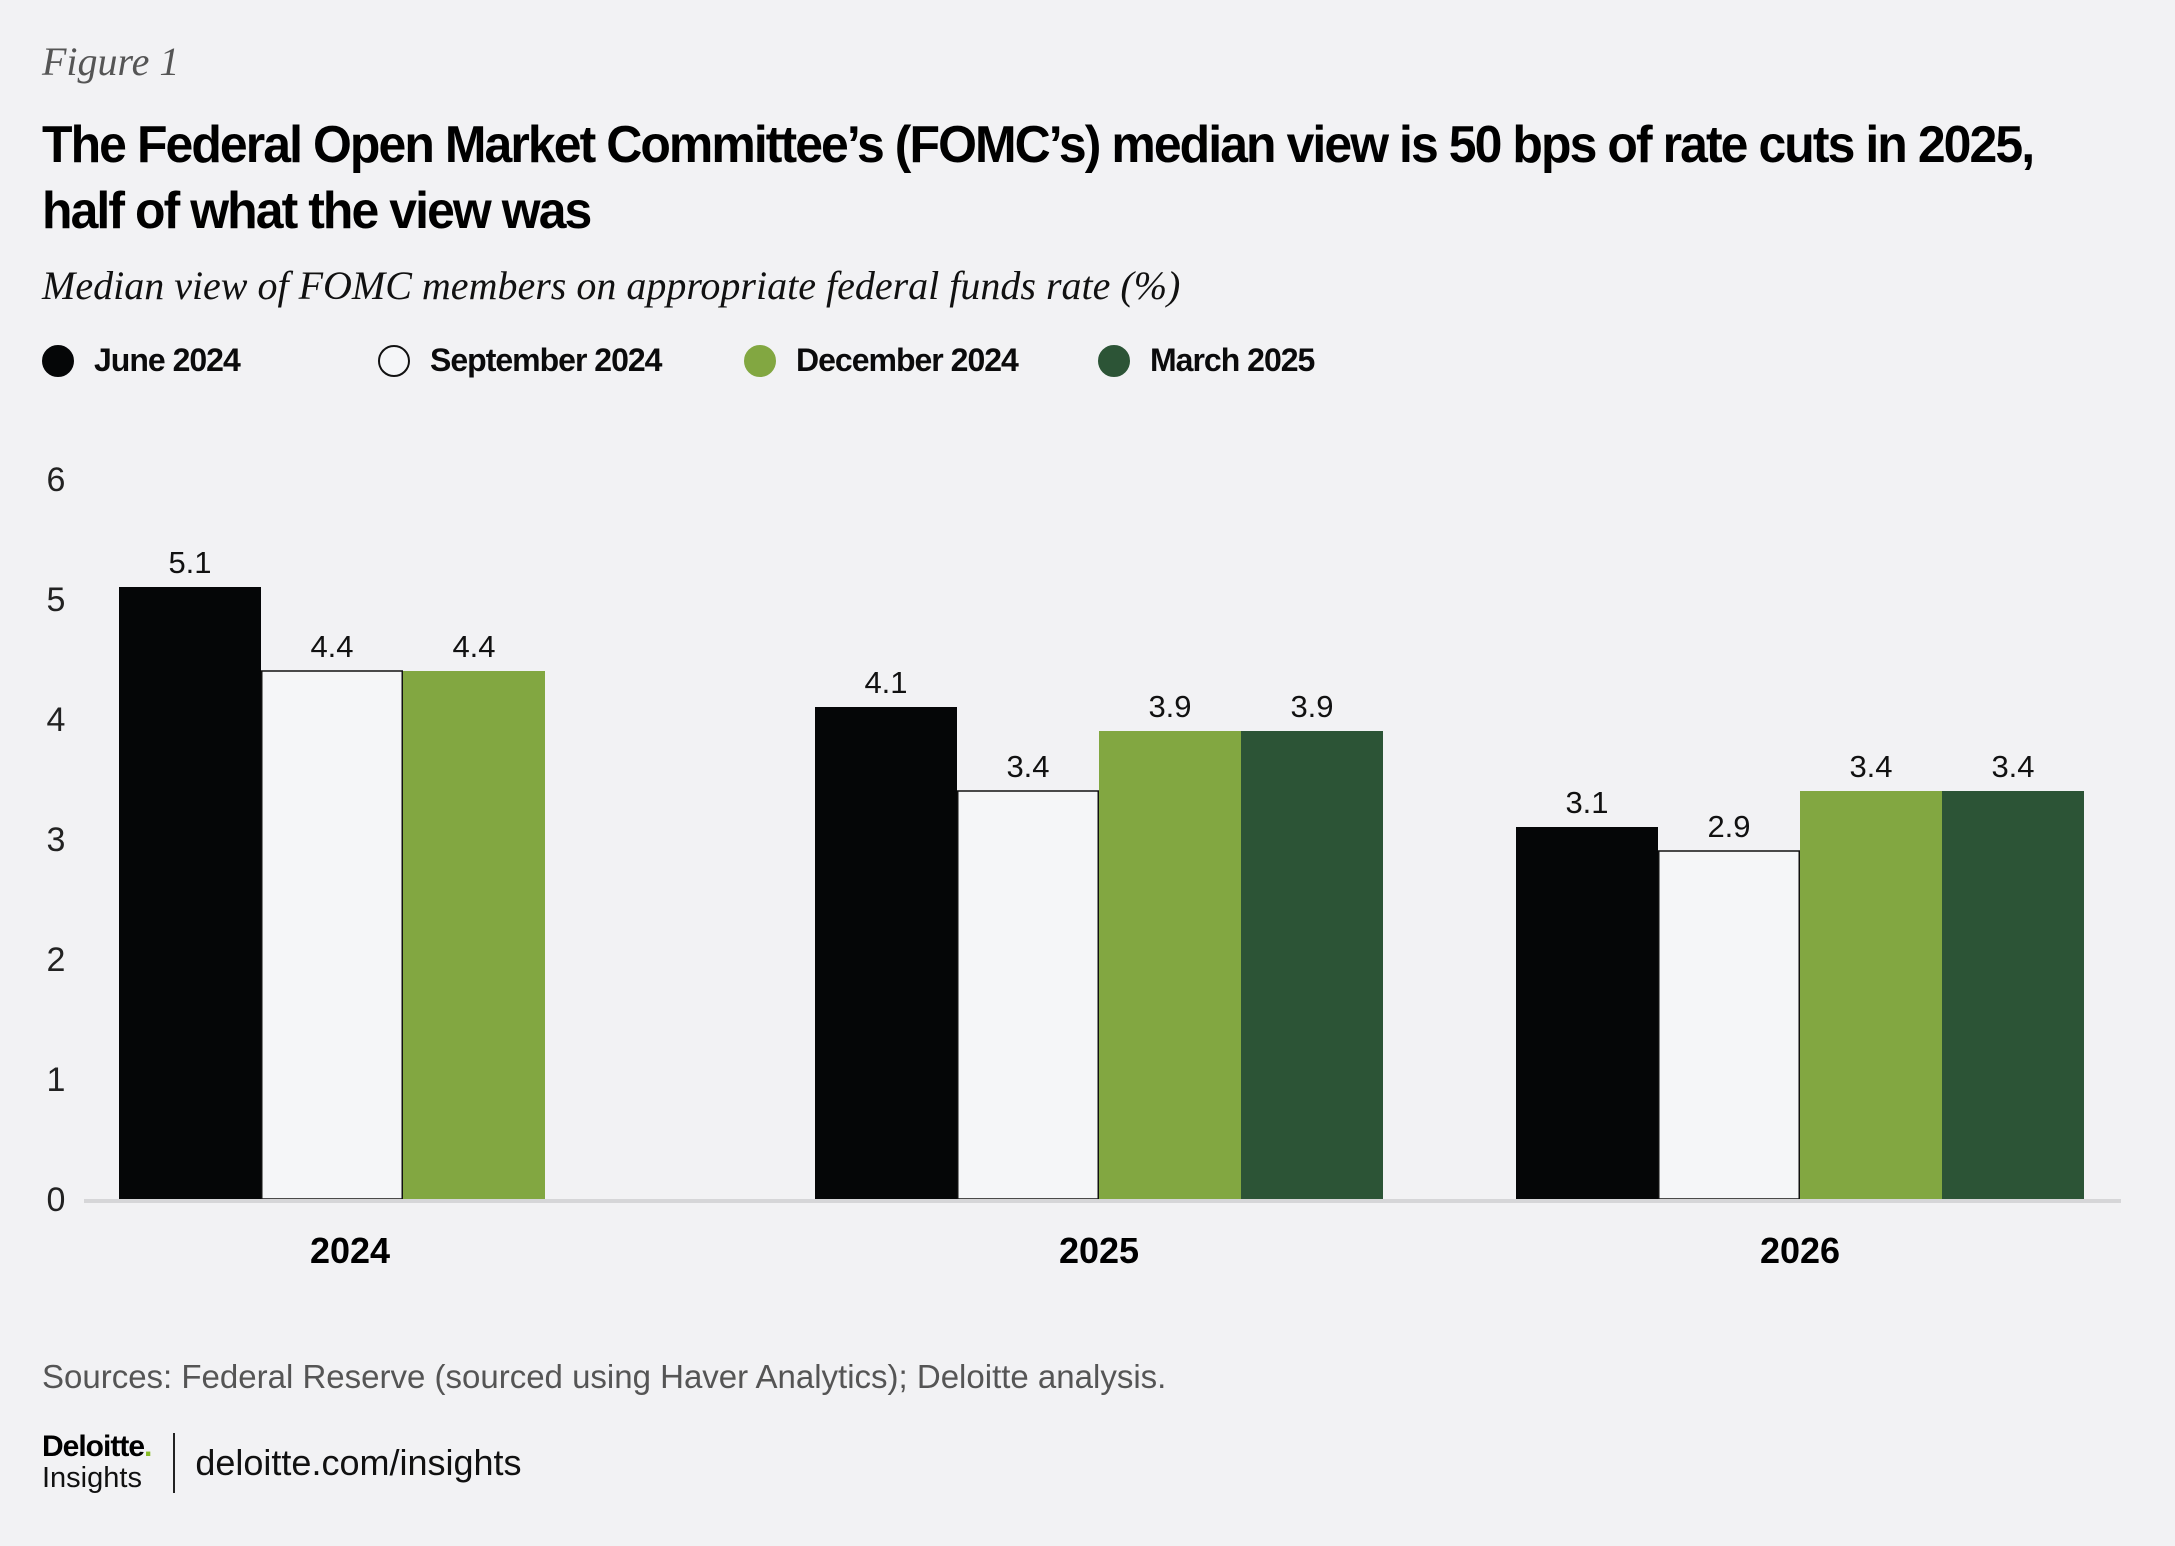 This screenshot has height=1546, width=2175. I want to click on y-axis: 0 1 2 3 4 5 6, so click(56, 840).